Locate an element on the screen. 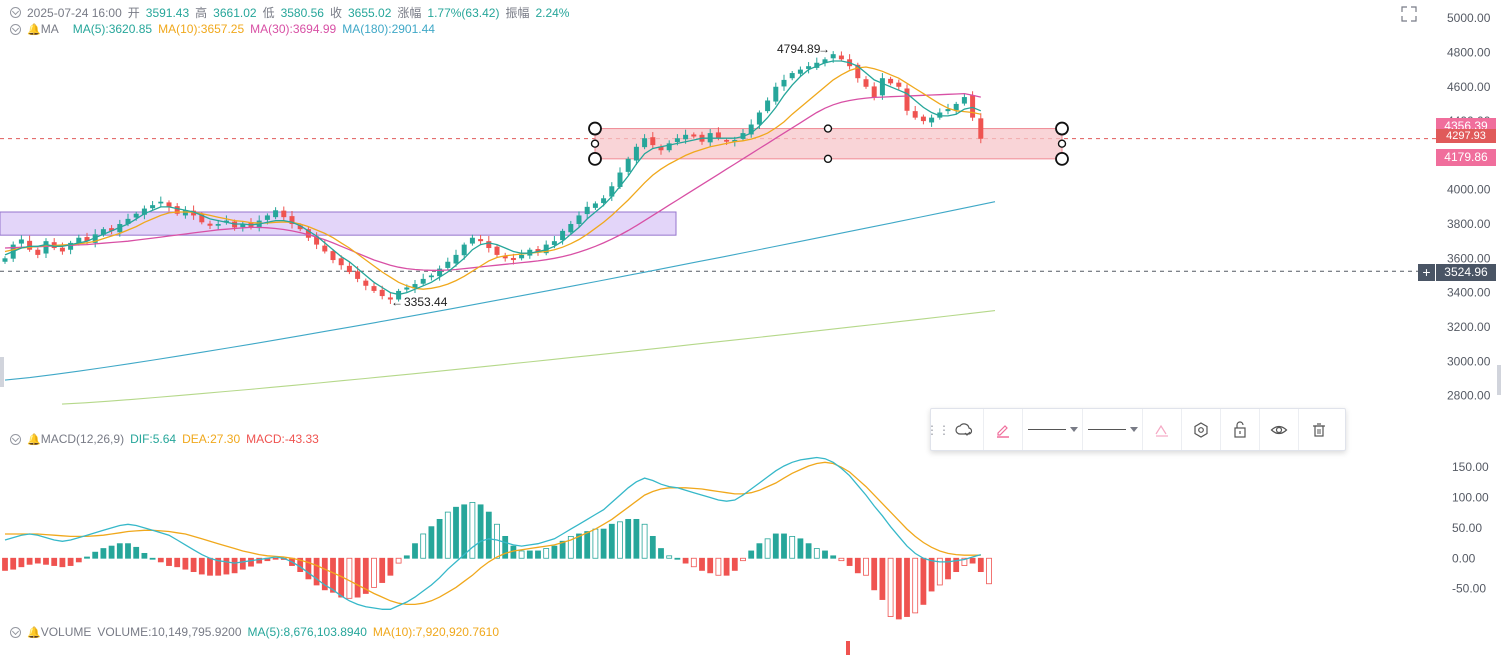 The image size is (1501, 655). add-alert-plus-icon: + is located at coordinates (1426, 272).